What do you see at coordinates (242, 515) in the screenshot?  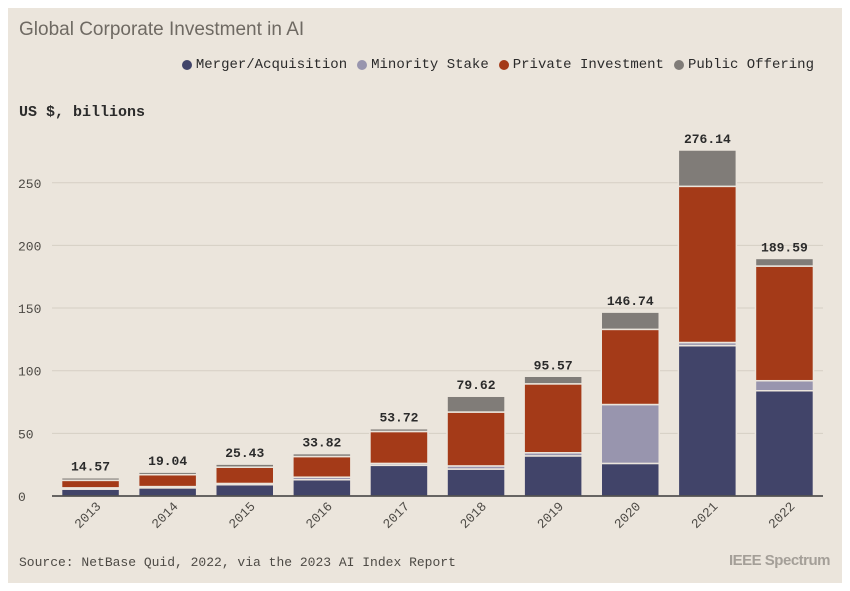 I see `x-tick-label: 2015` at bounding box center [242, 515].